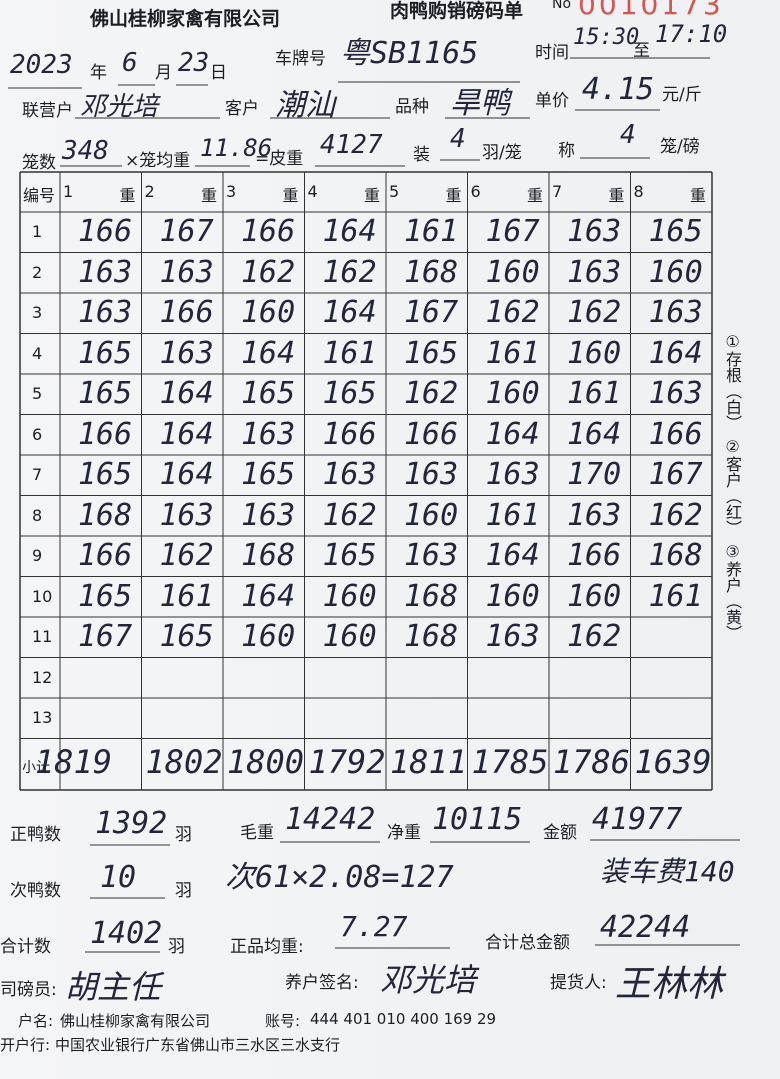 This screenshot has height=1079, width=780. What do you see at coordinates (510, 761) in the screenshot?
I see `subtotal: 1785` at bounding box center [510, 761].